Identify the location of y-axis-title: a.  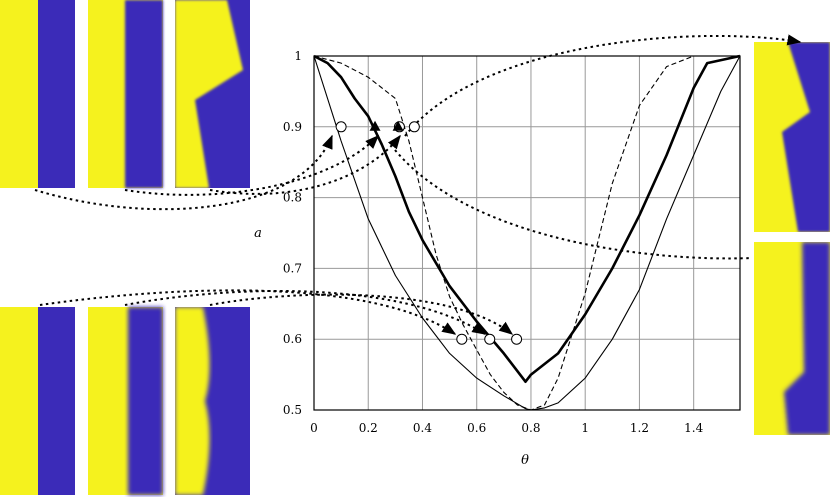
(258, 233).